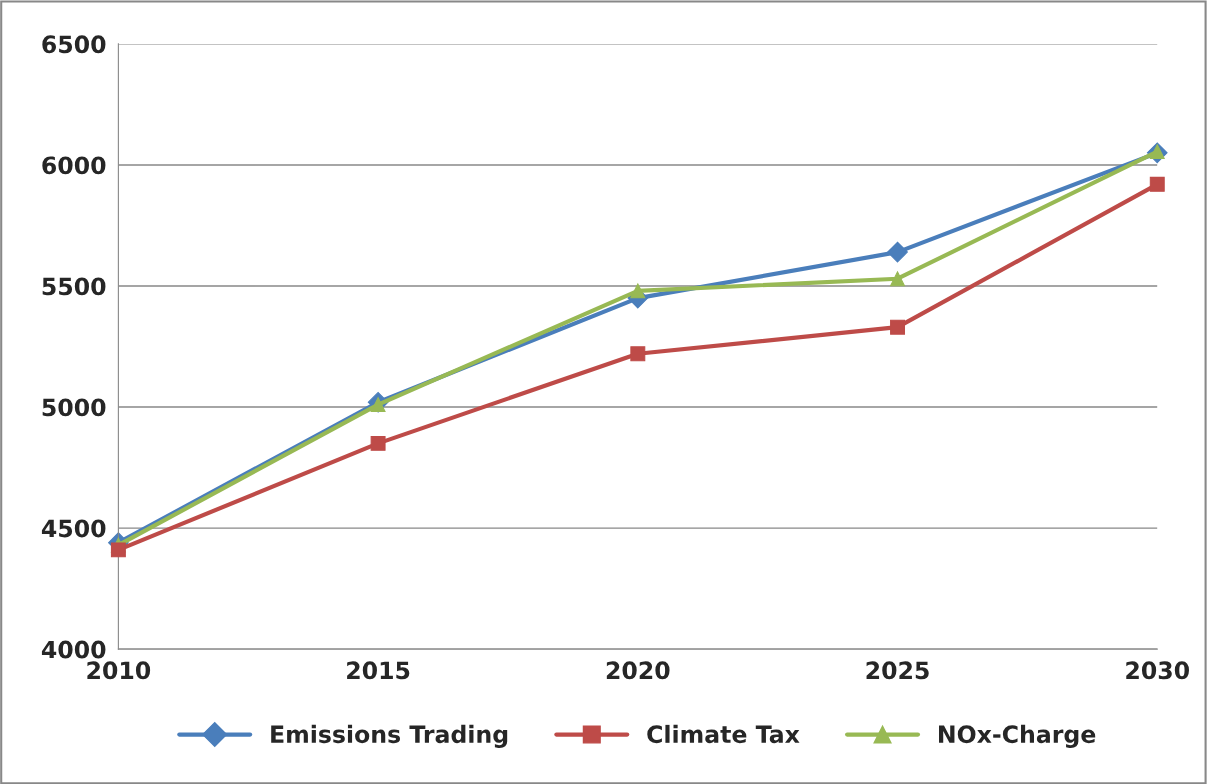 The image size is (1208, 784). I want to click on x-tick-label: 2015, so click(378, 670).